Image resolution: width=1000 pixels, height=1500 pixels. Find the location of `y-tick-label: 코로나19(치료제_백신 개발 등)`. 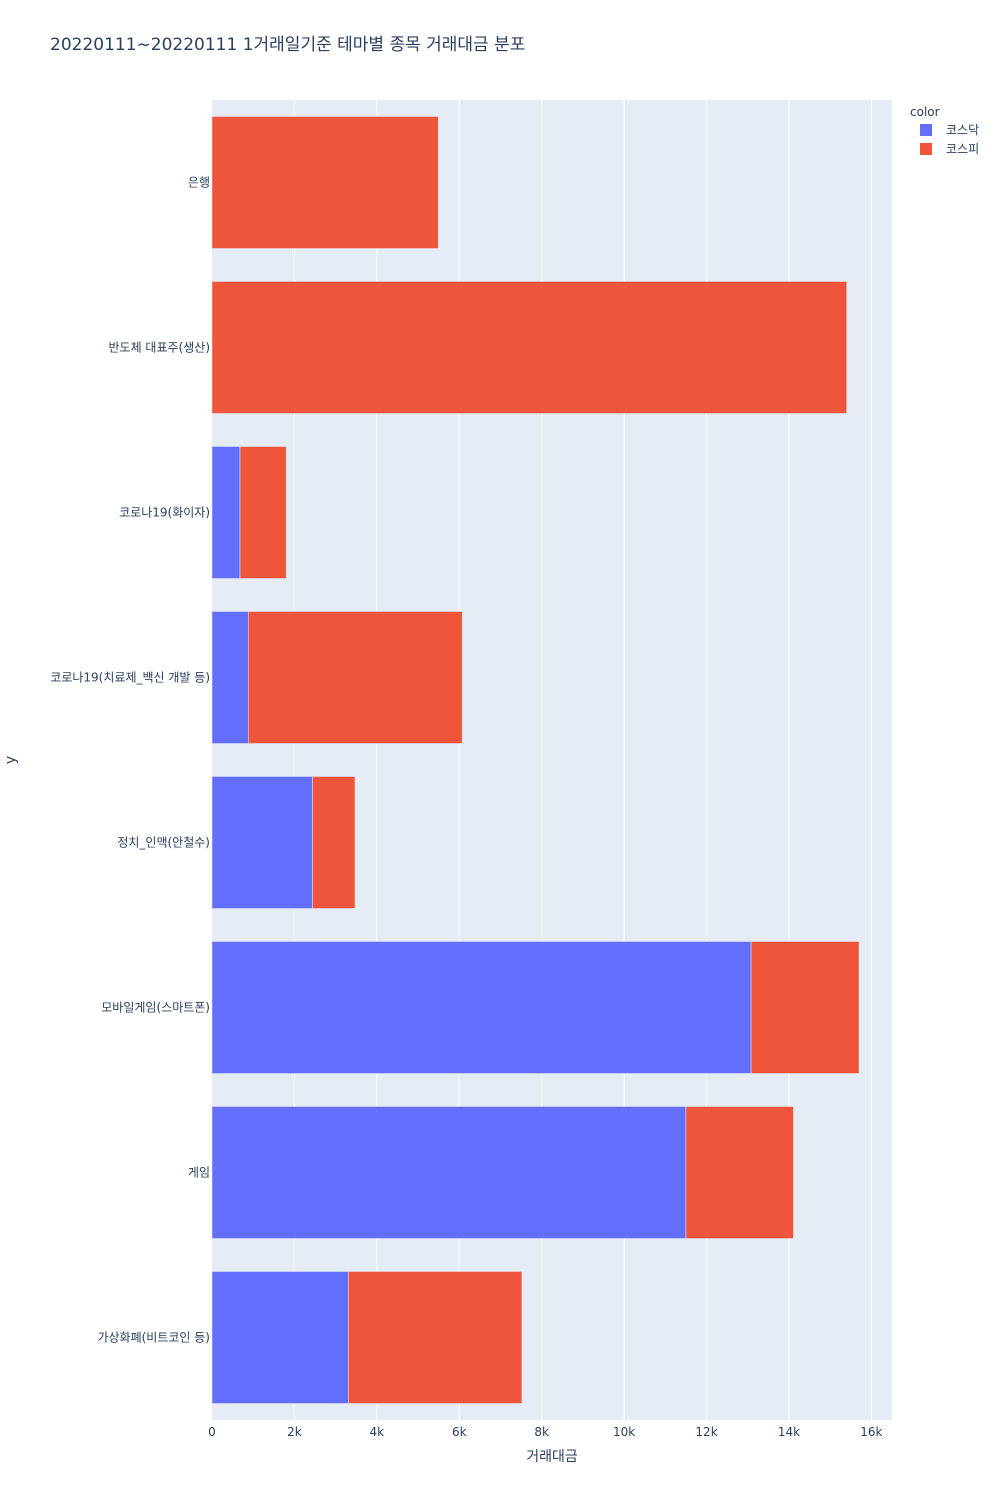

y-tick-label: 코로나19(치료제_백신 개발 등) is located at coordinates (130, 678).